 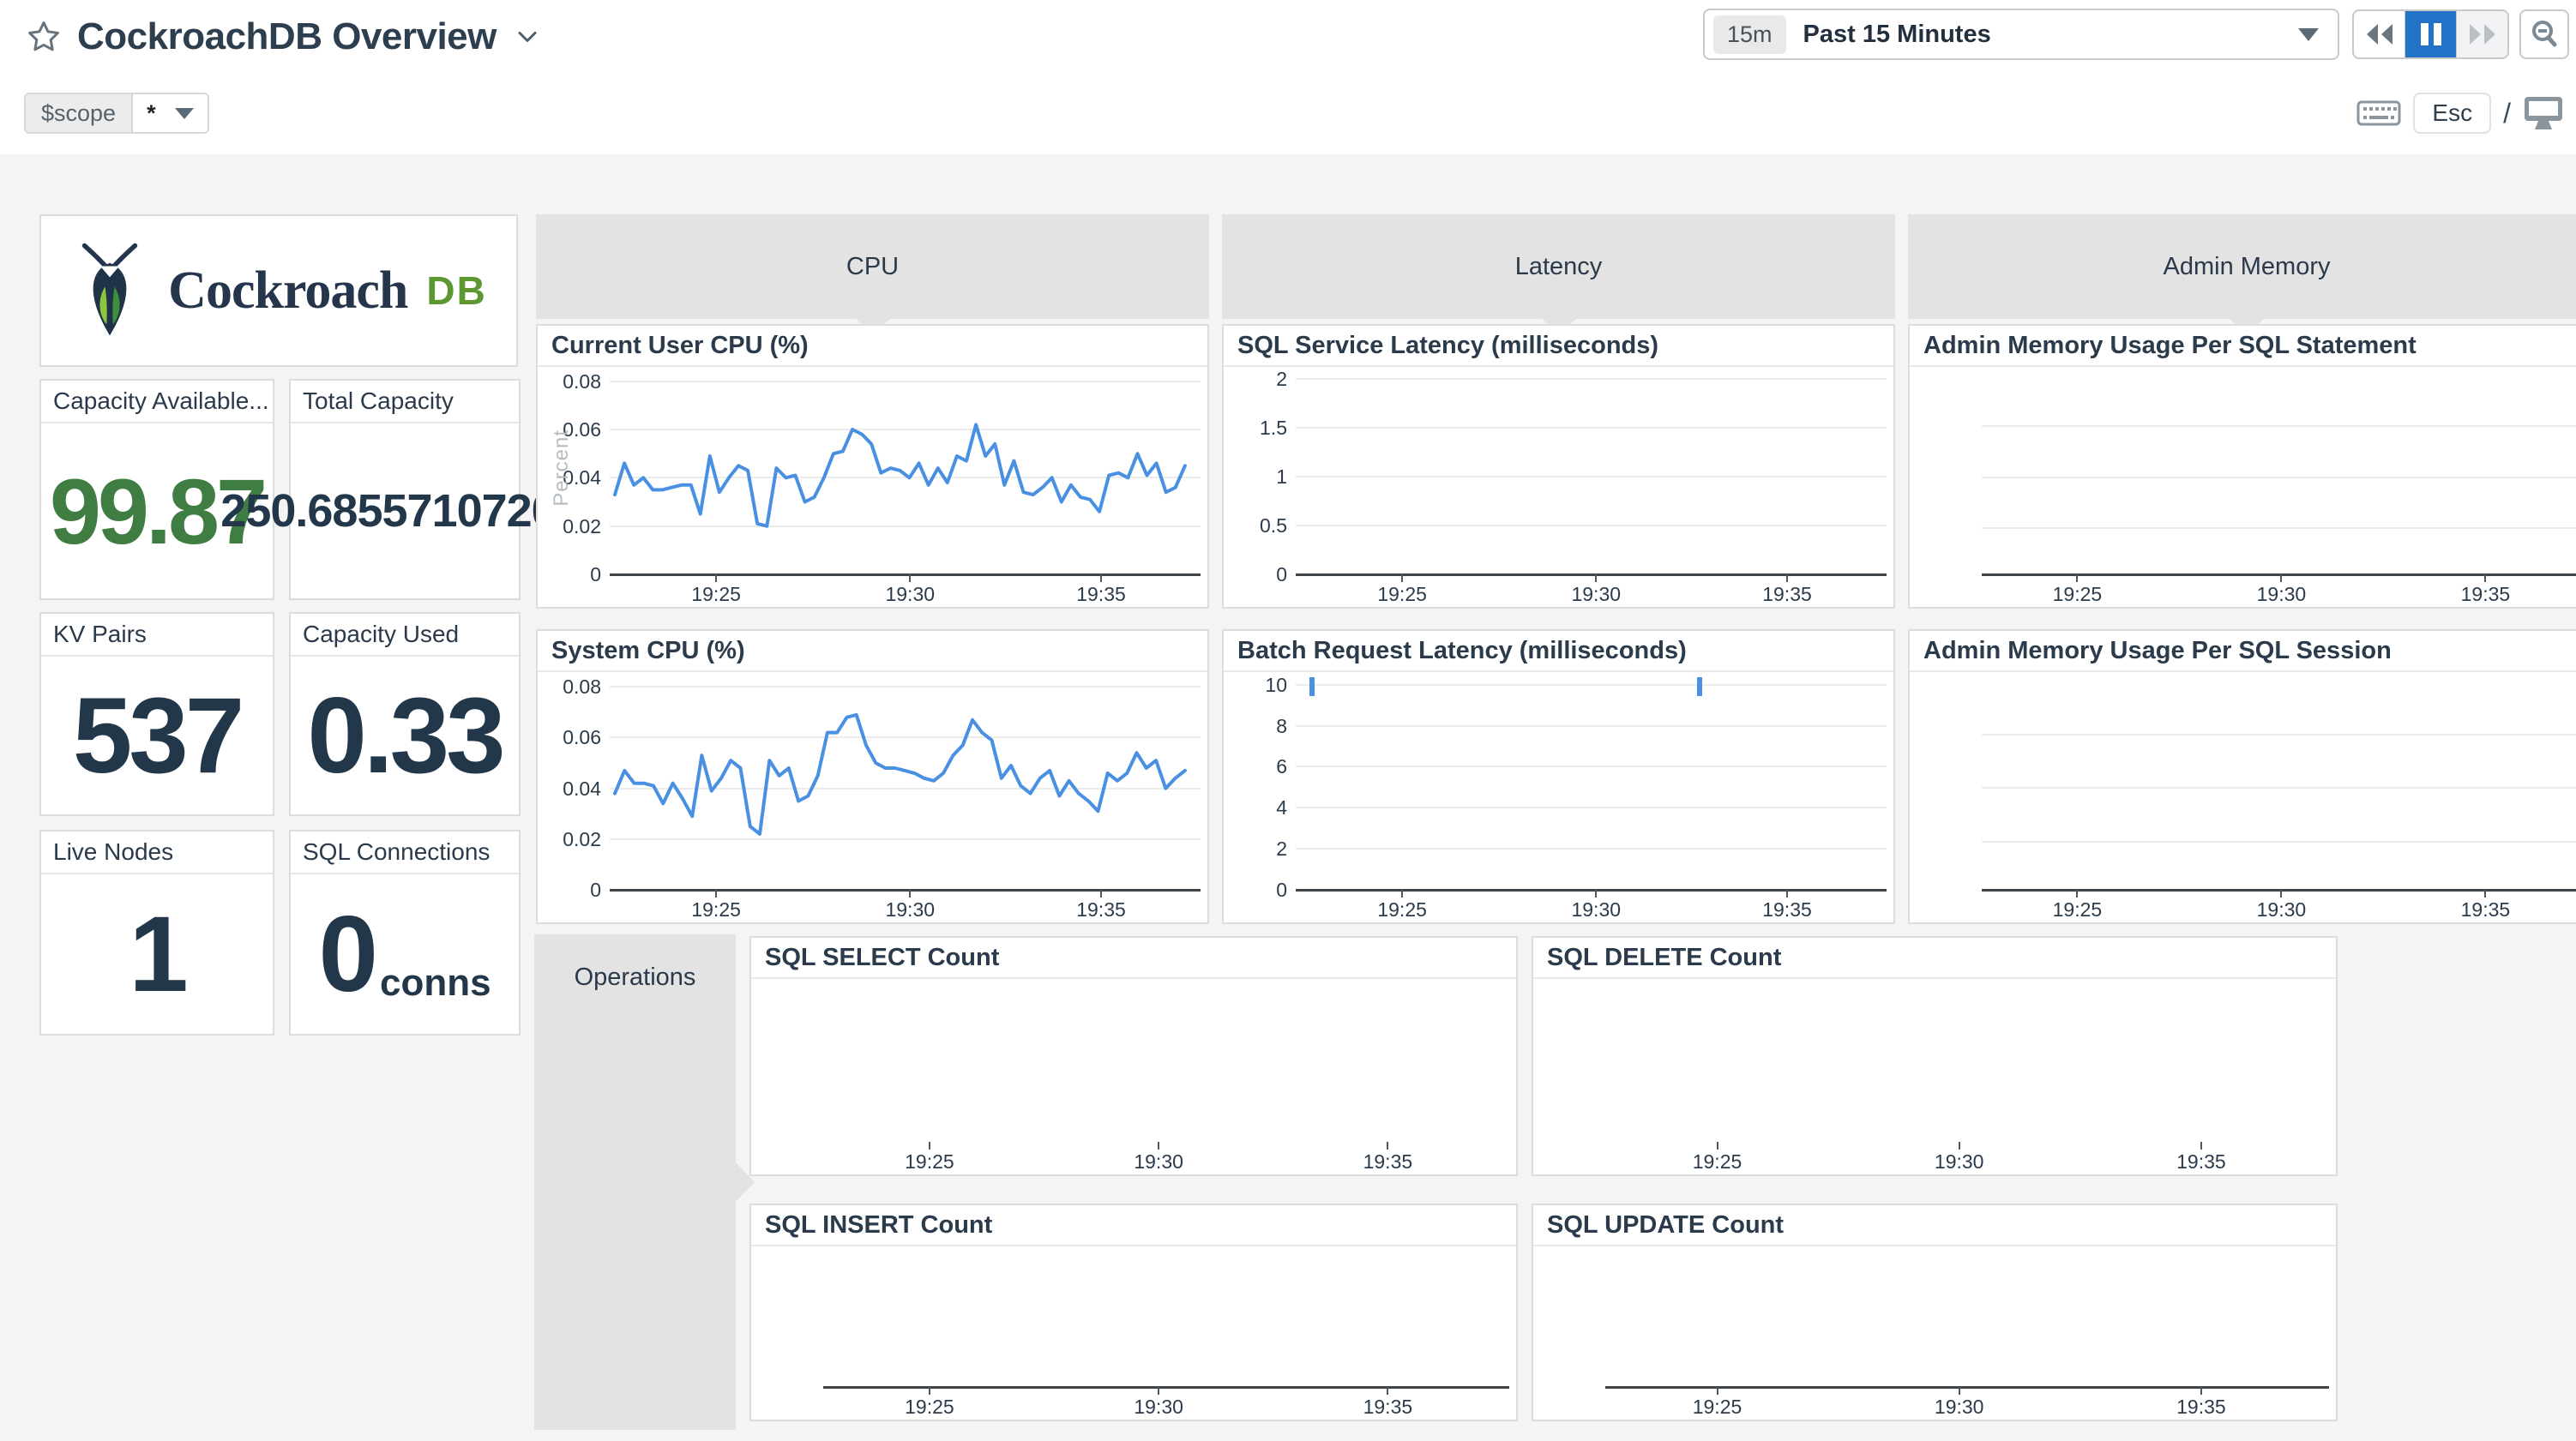 I want to click on zoom-out-button, so click(x=2544, y=34).